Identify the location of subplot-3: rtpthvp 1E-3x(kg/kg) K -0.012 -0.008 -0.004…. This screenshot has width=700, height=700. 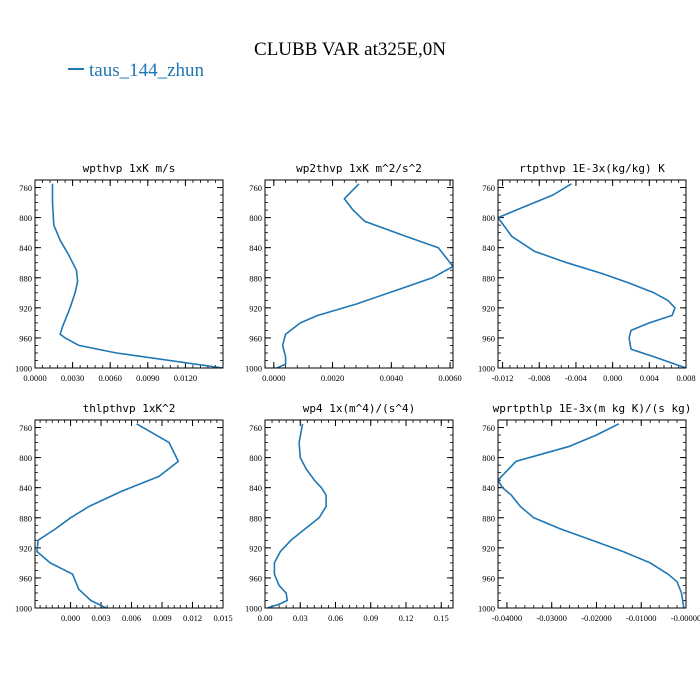
(587, 272).